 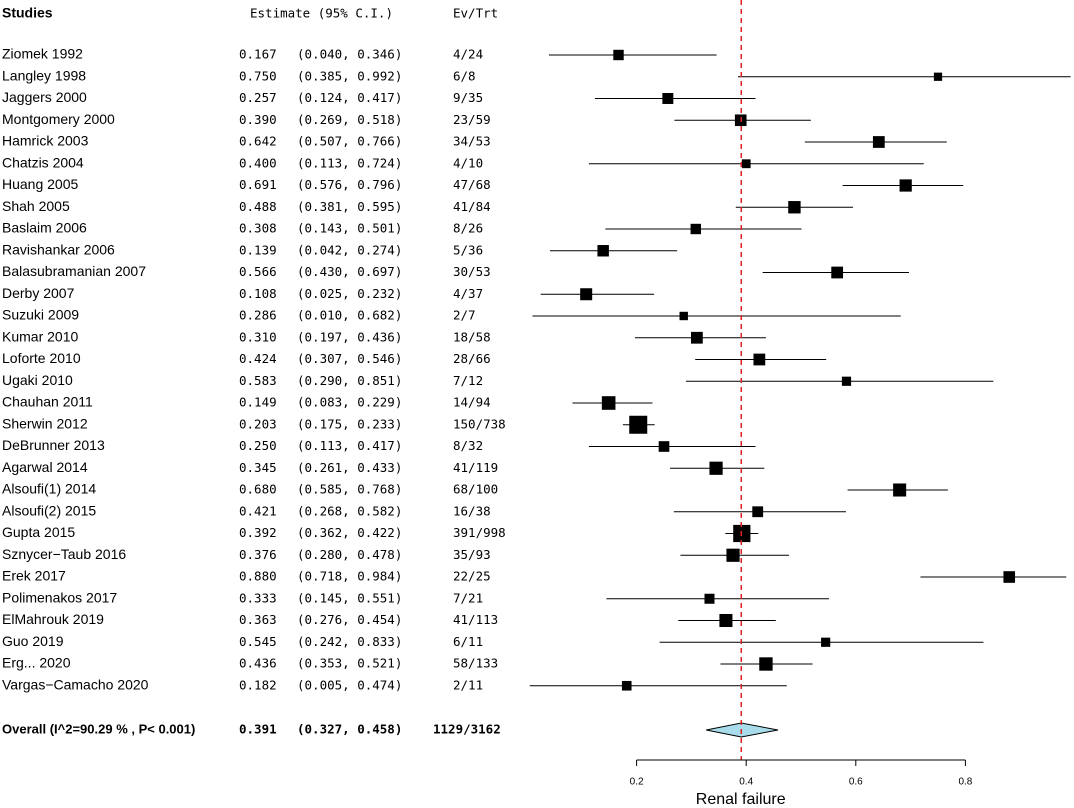 I want to click on x-axis-label: Renal failure, so click(x=741, y=799).